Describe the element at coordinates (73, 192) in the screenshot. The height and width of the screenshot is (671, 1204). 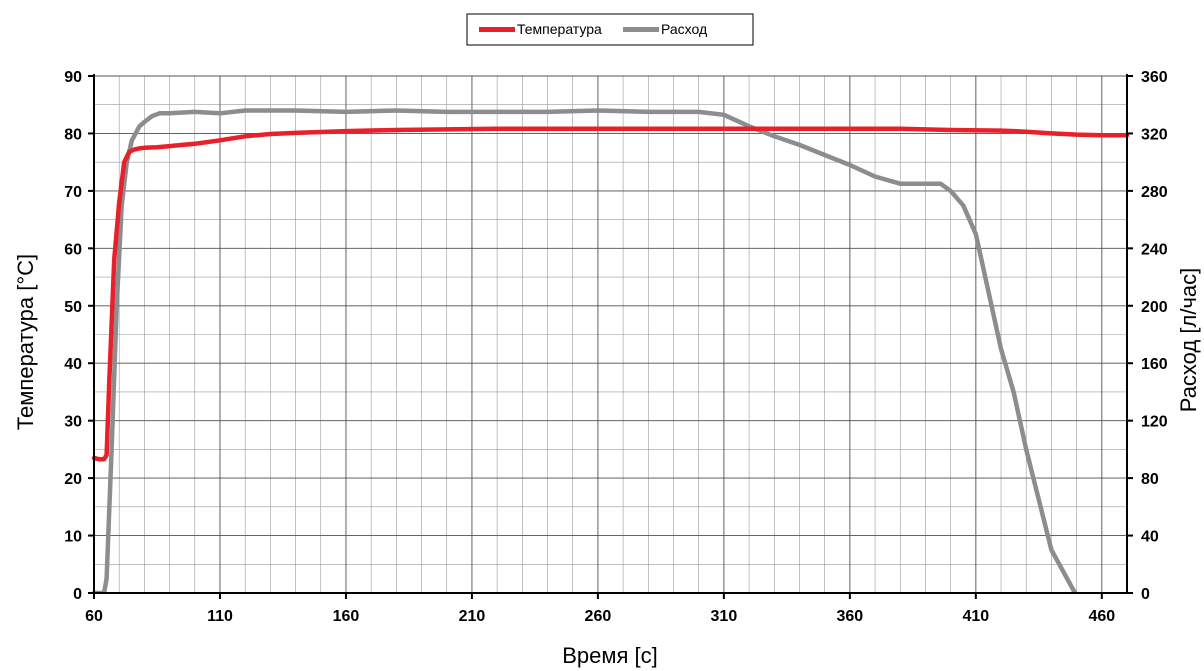
I see `y-tick-label: 70` at that location.